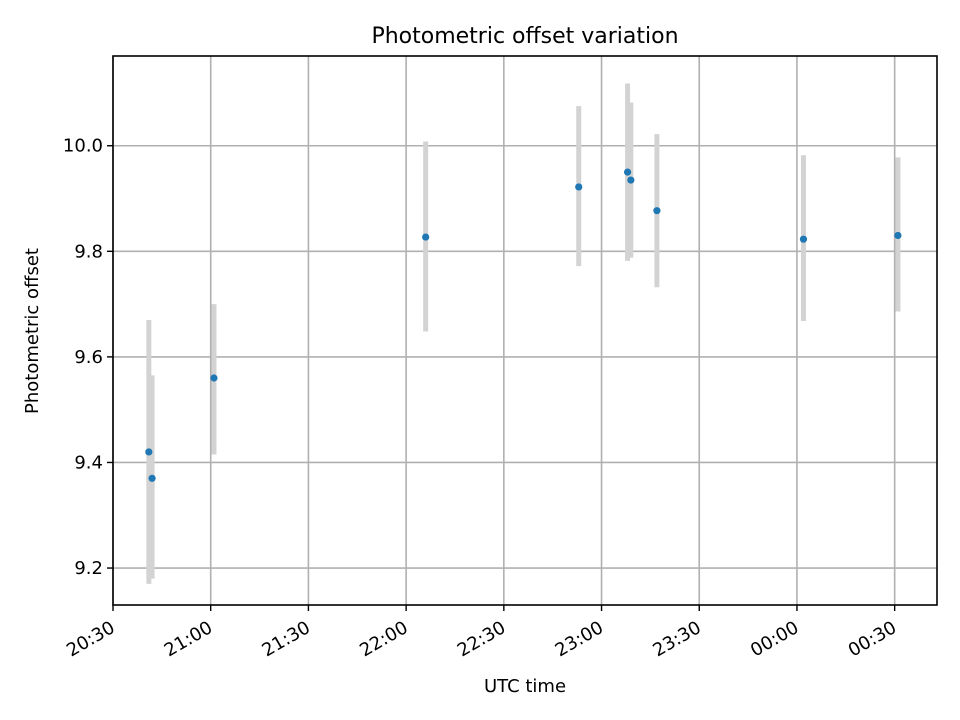 This screenshot has width=960, height=720. Describe the element at coordinates (90, 639) in the screenshot. I see `x-tick-label: 20:30` at that location.